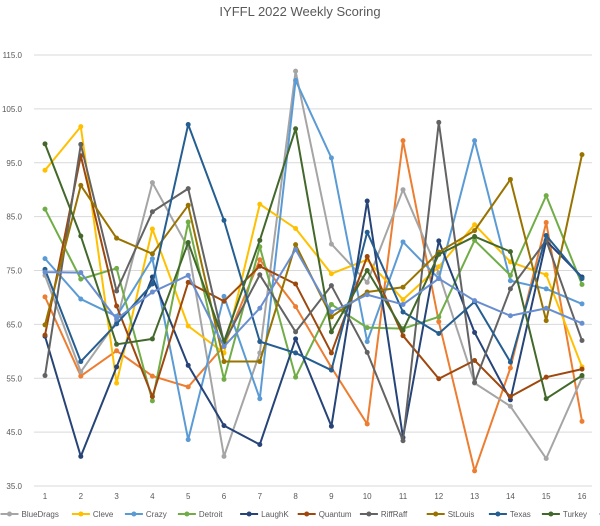 The image size is (600, 526). What do you see at coordinates (275, 514) in the screenshot?
I see `legend-label: LaughK` at bounding box center [275, 514].